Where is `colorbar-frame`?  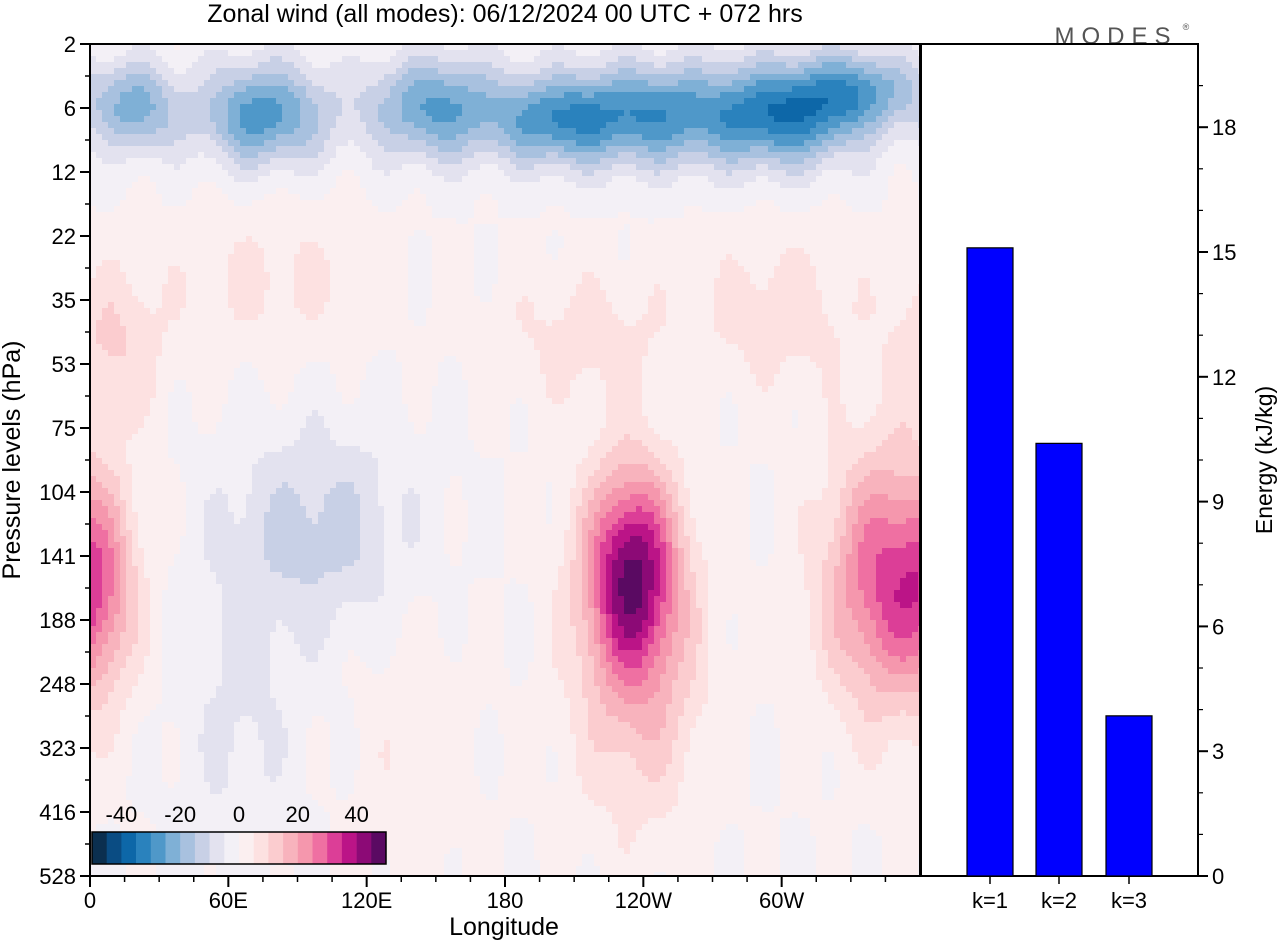
colorbar-frame is located at coordinates (239, 848).